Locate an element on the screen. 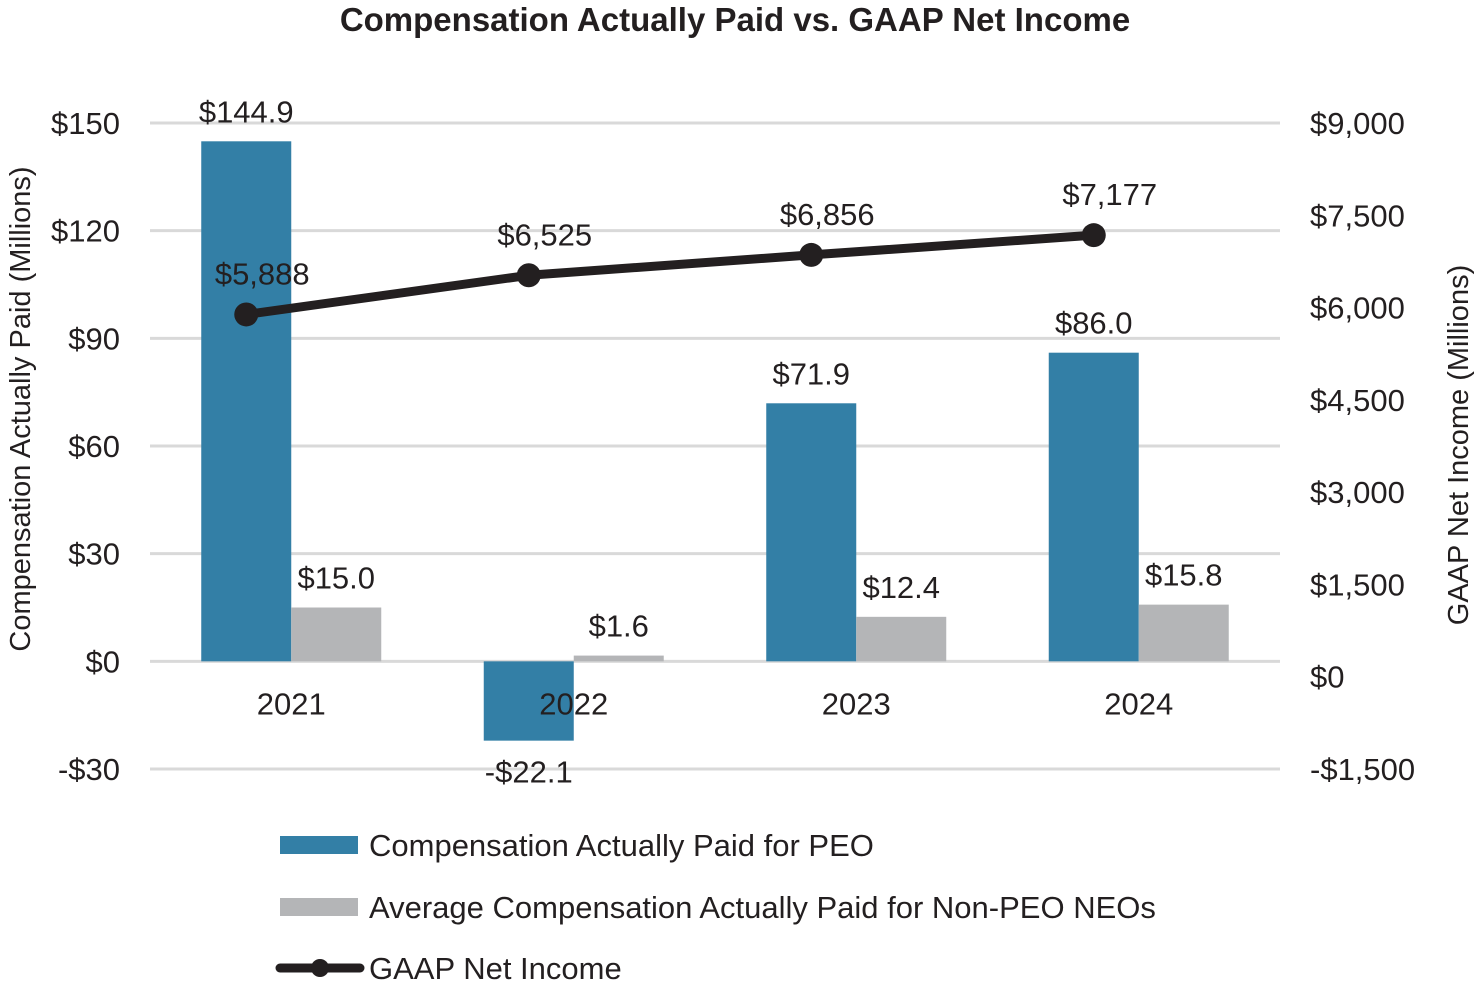  y-tick-label: $60 is located at coordinates (94, 446).